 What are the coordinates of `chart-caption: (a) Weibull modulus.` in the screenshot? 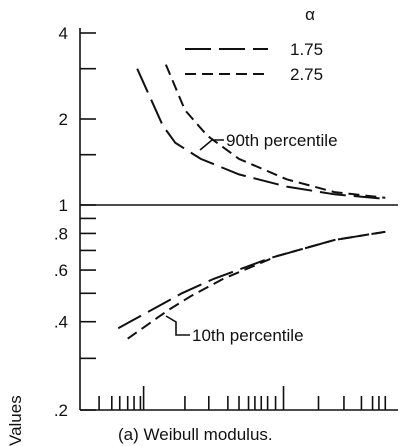 It's located at (195, 434).